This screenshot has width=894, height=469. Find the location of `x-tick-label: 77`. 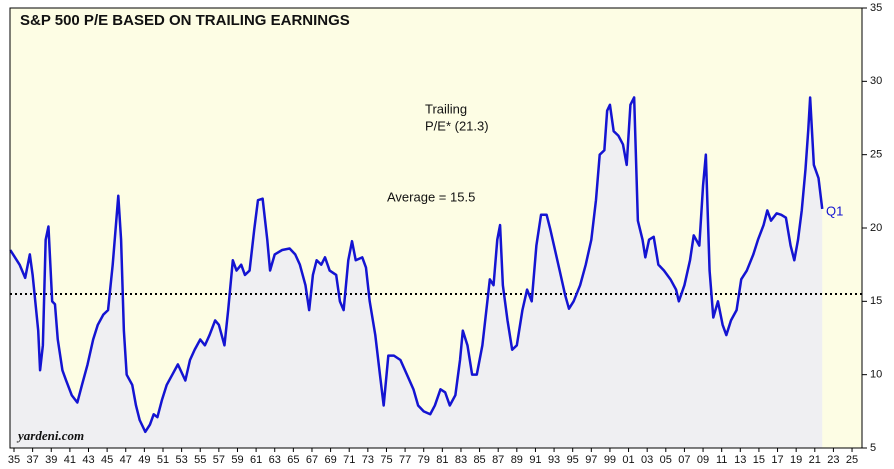

x-tick-label: 77 is located at coordinates (405, 460).